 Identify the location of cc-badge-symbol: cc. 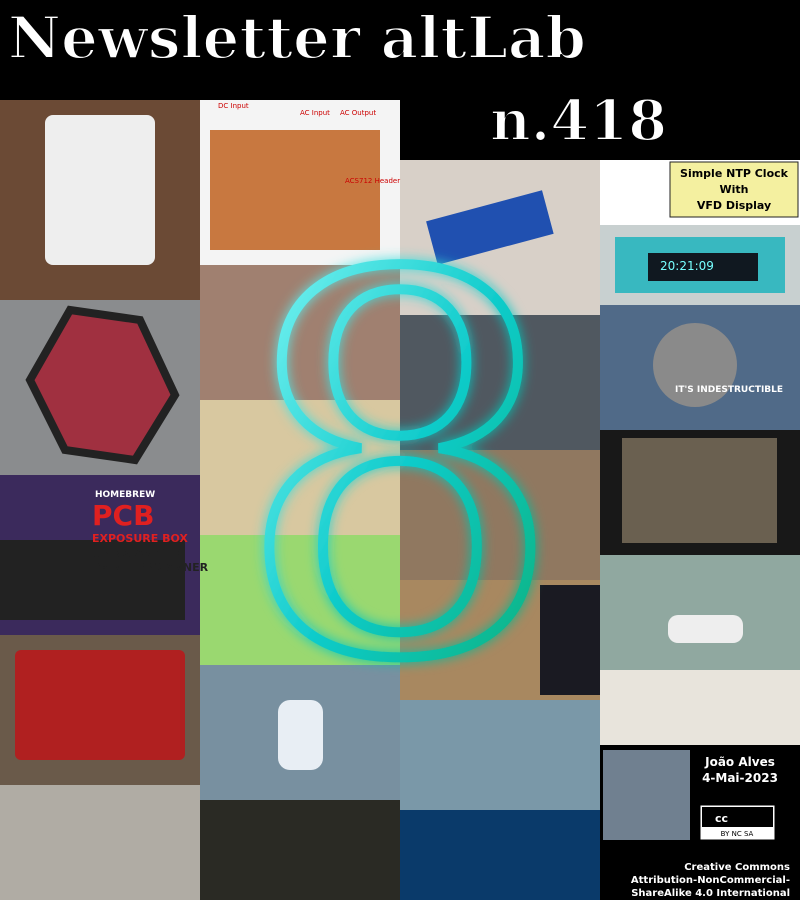
(721, 818).